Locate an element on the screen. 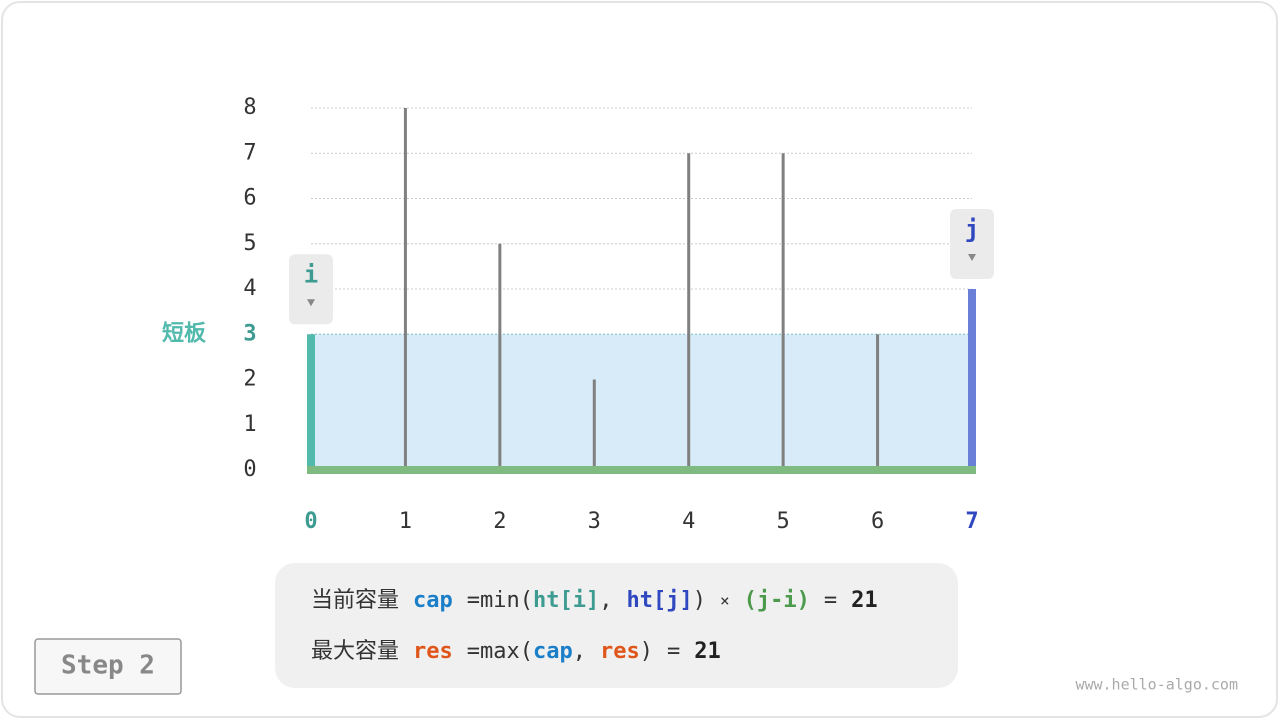 The height and width of the screenshot is (720, 1280). formula-box is located at coordinates (616, 625).